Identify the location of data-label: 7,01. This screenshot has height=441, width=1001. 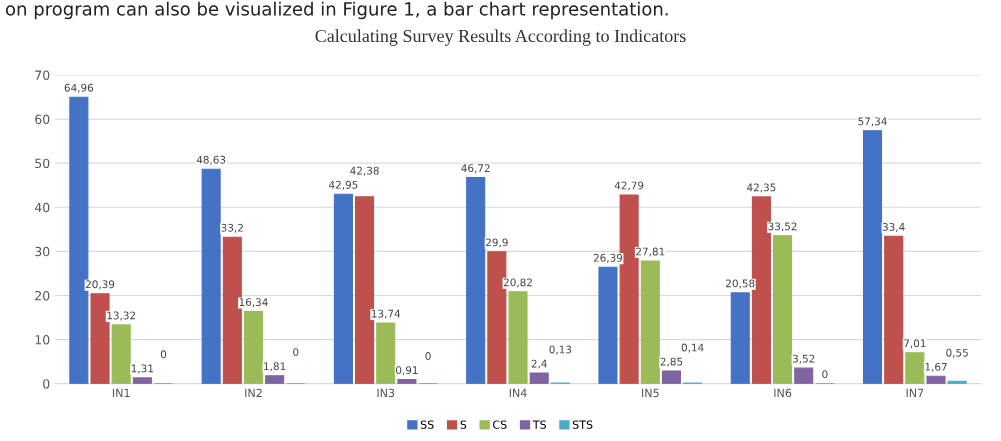
(915, 344).